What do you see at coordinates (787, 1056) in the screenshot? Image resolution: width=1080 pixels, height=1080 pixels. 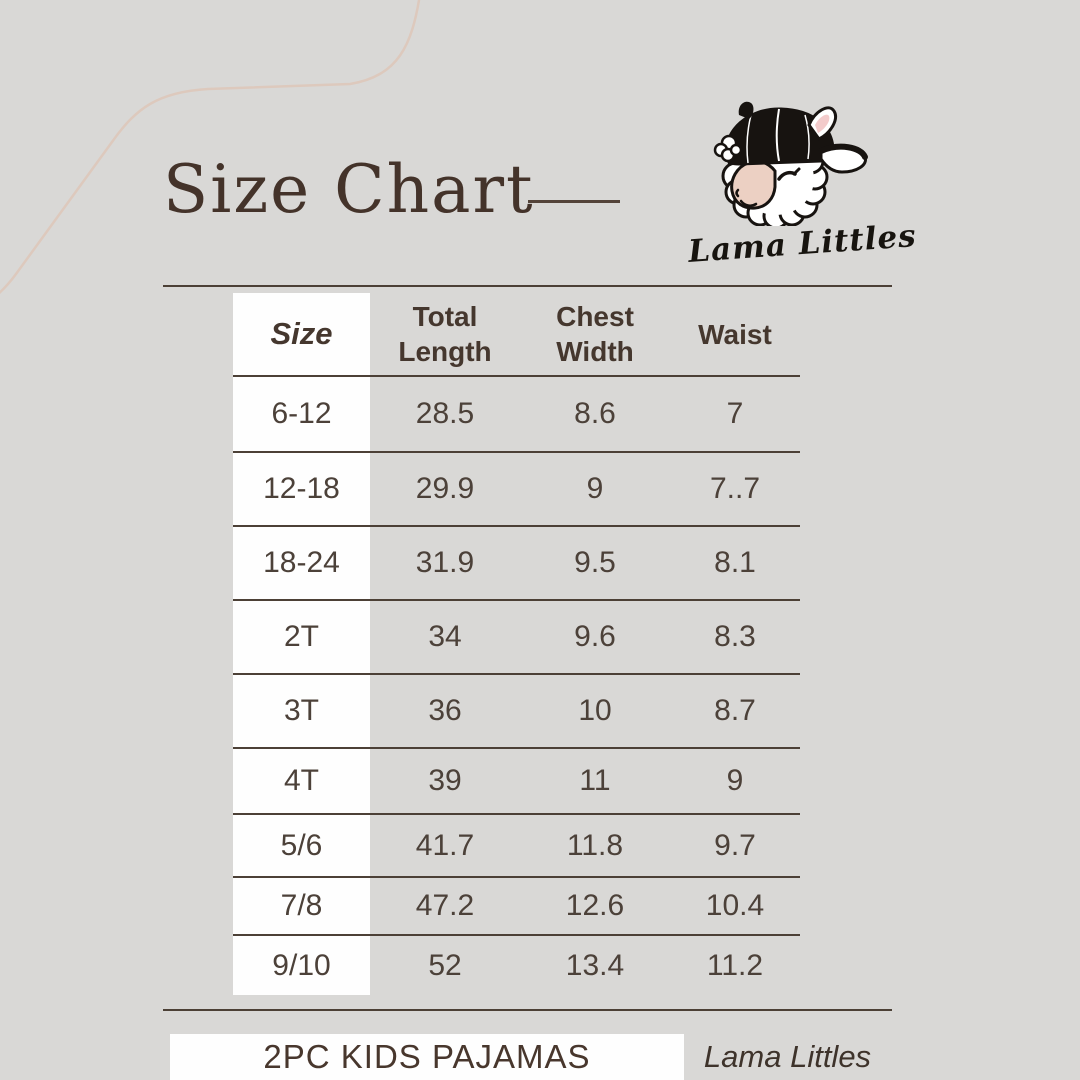 I see `footer-brand-name: Lama Littles` at bounding box center [787, 1056].